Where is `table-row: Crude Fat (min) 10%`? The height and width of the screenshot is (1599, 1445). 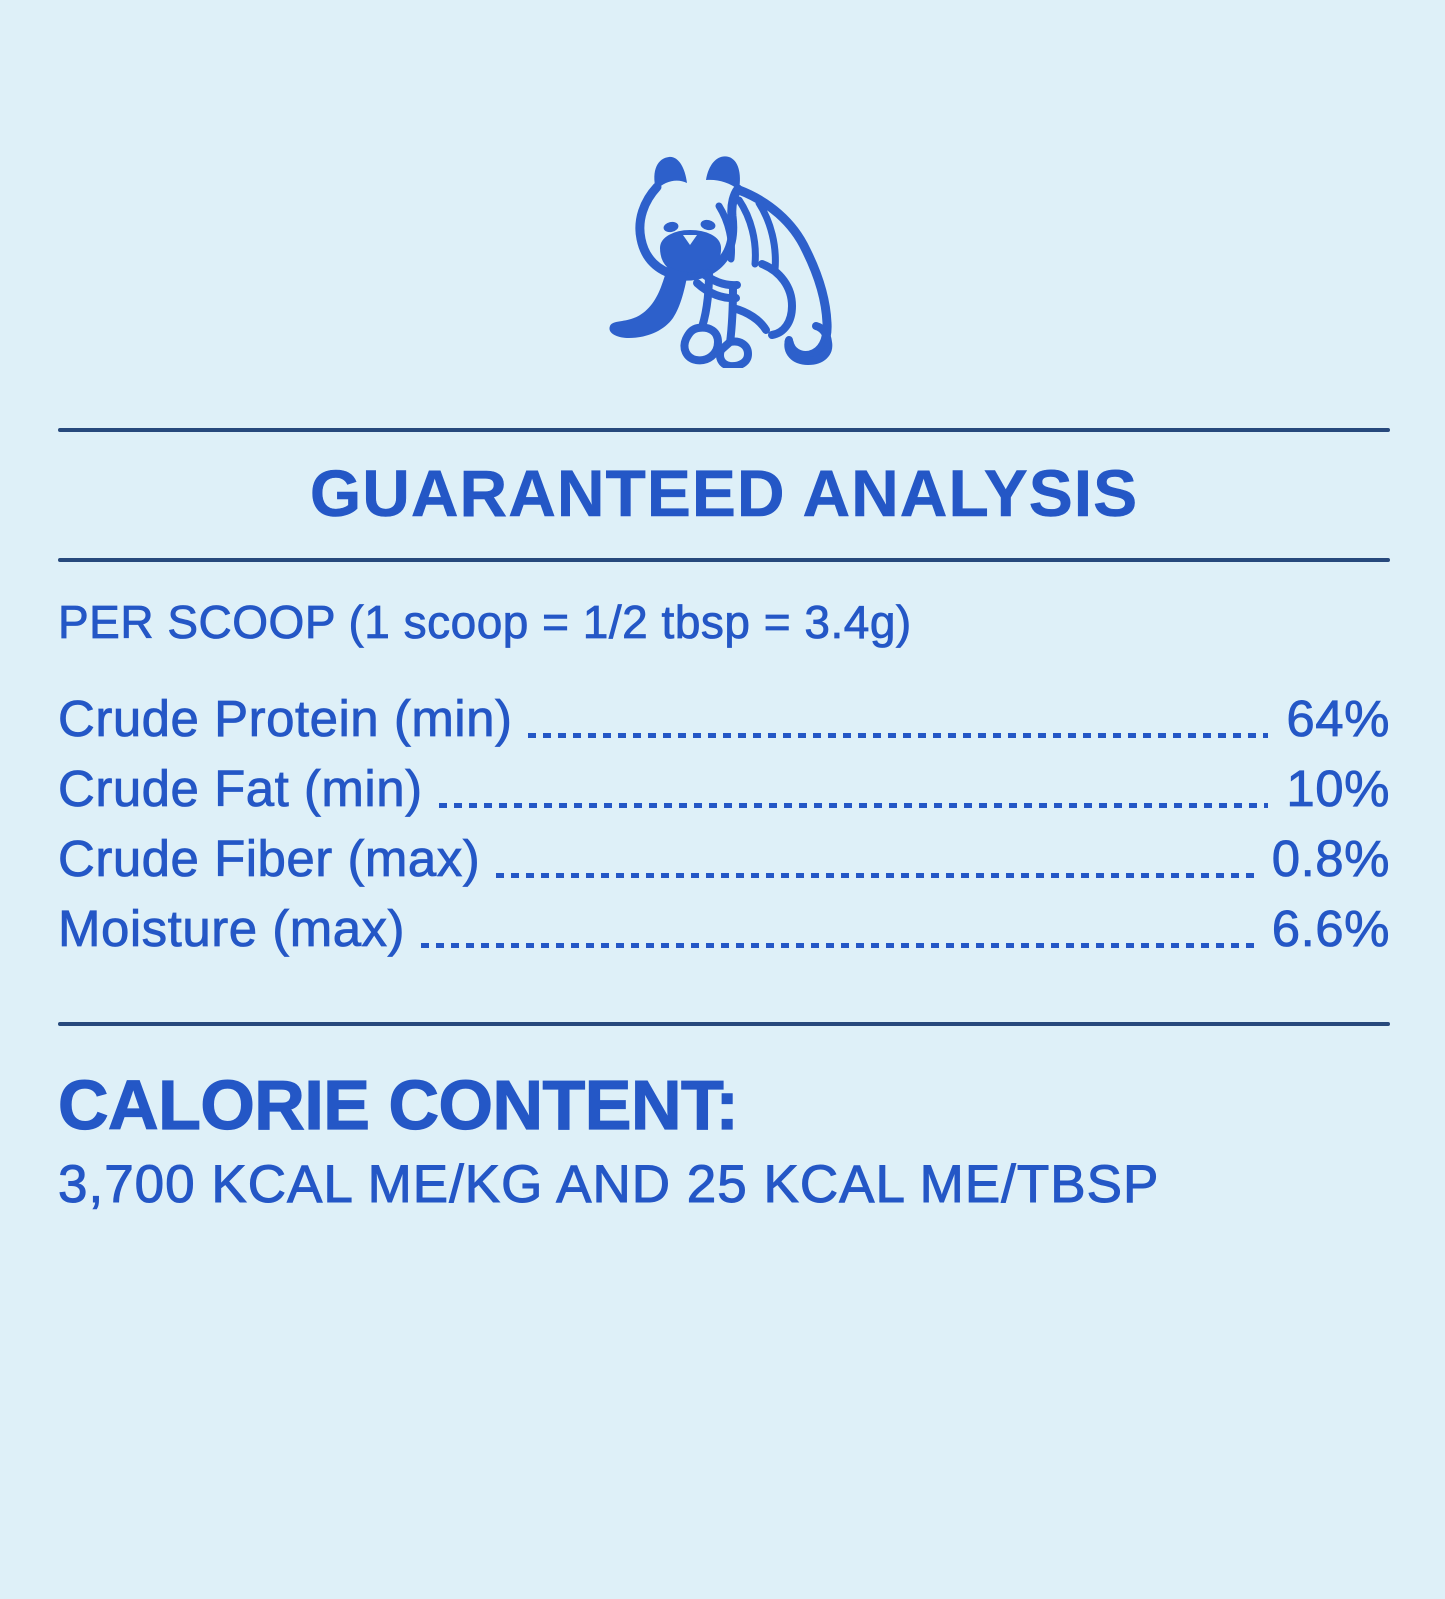 table-row: Crude Fat (min) 10% is located at coordinates (724, 789).